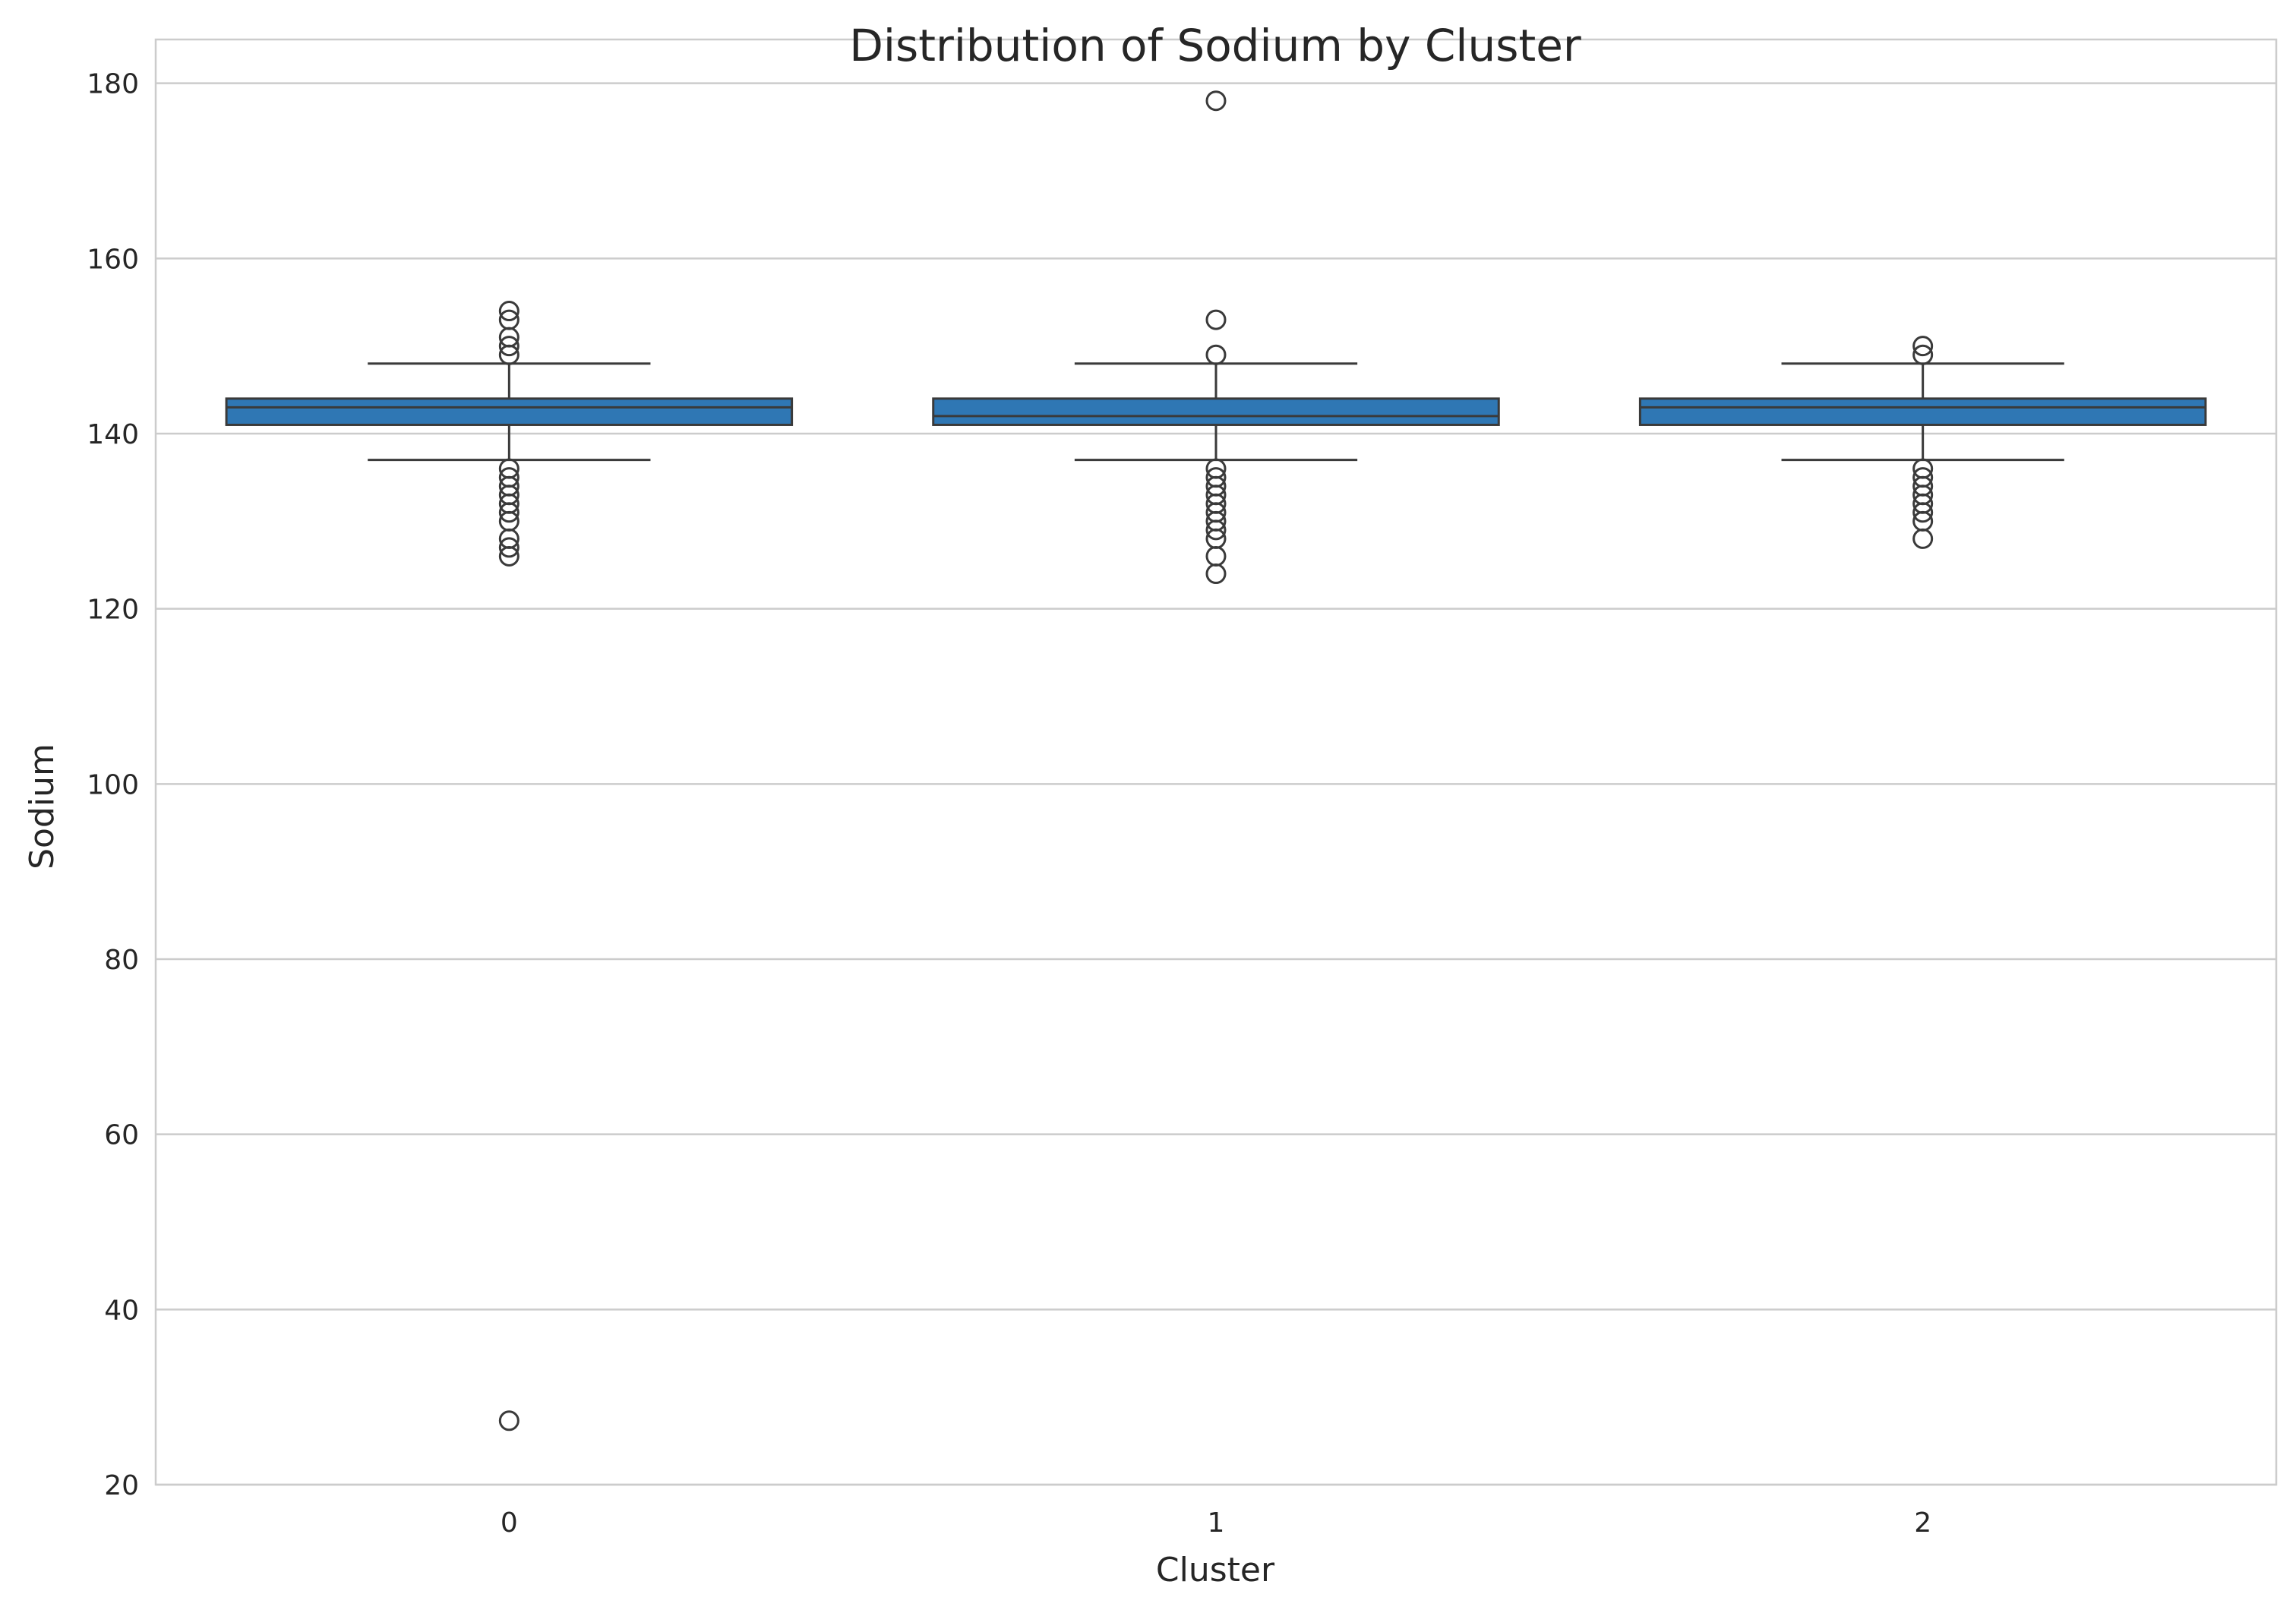  I want to click on y-tick-label: 60, so click(121, 1135).